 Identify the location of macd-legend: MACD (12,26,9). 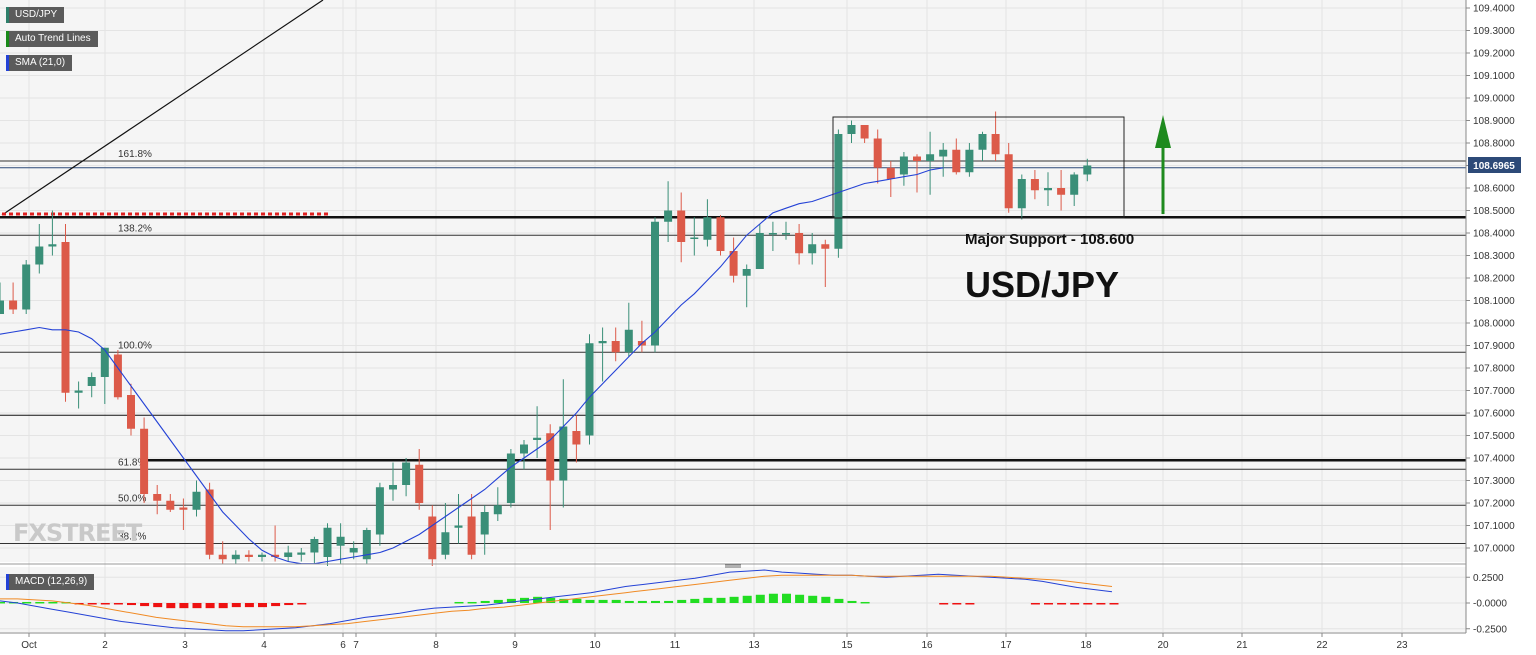
(50, 582).